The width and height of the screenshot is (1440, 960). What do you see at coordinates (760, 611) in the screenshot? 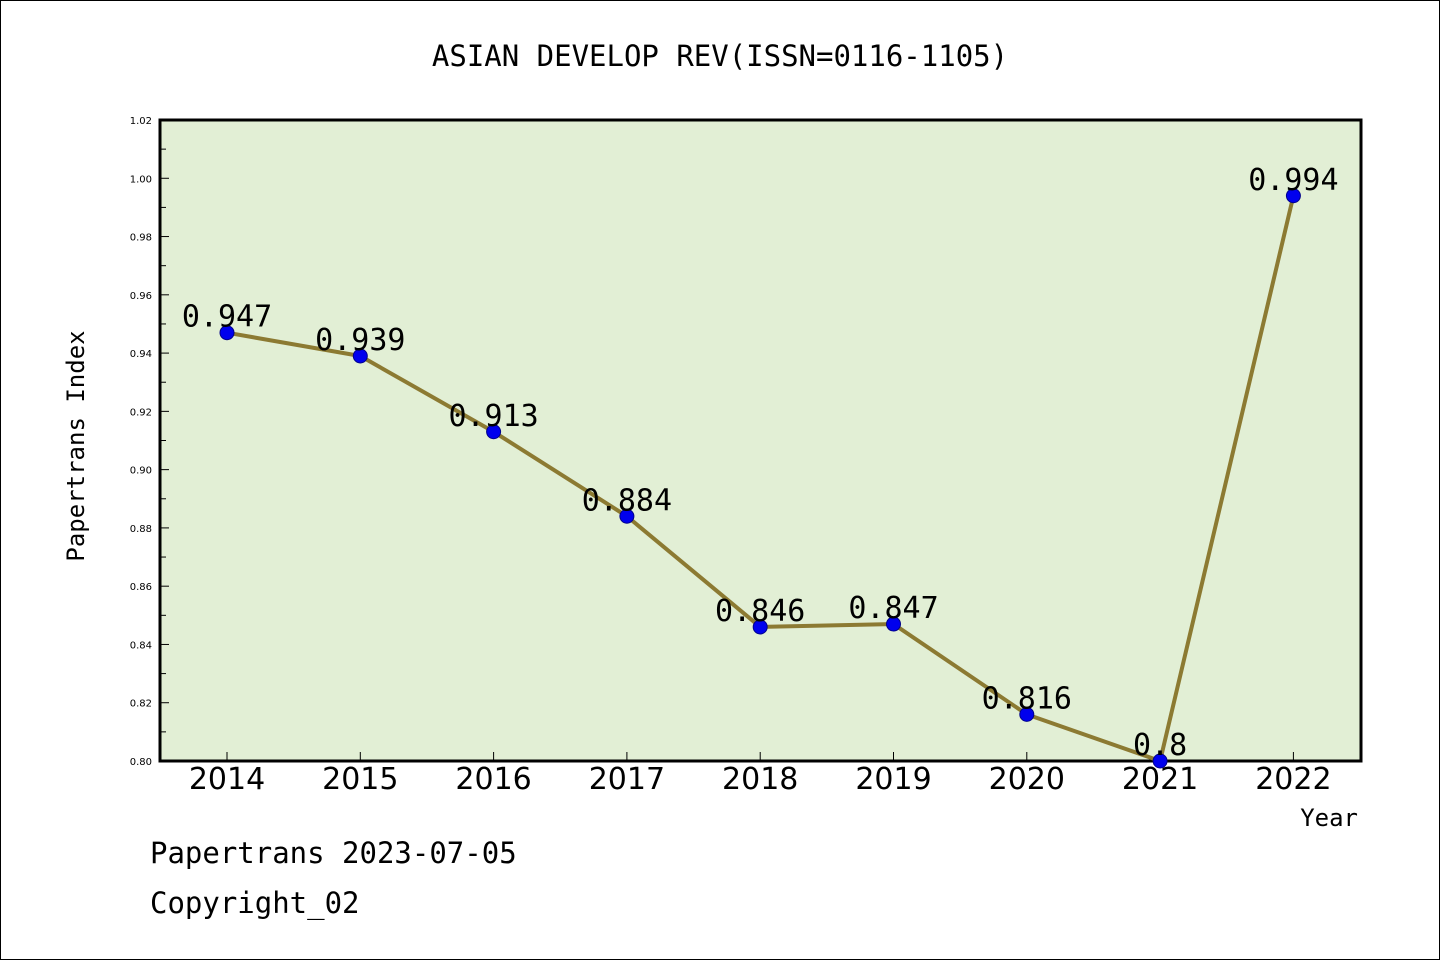
I see `data-label: 0.846` at bounding box center [760, 611].